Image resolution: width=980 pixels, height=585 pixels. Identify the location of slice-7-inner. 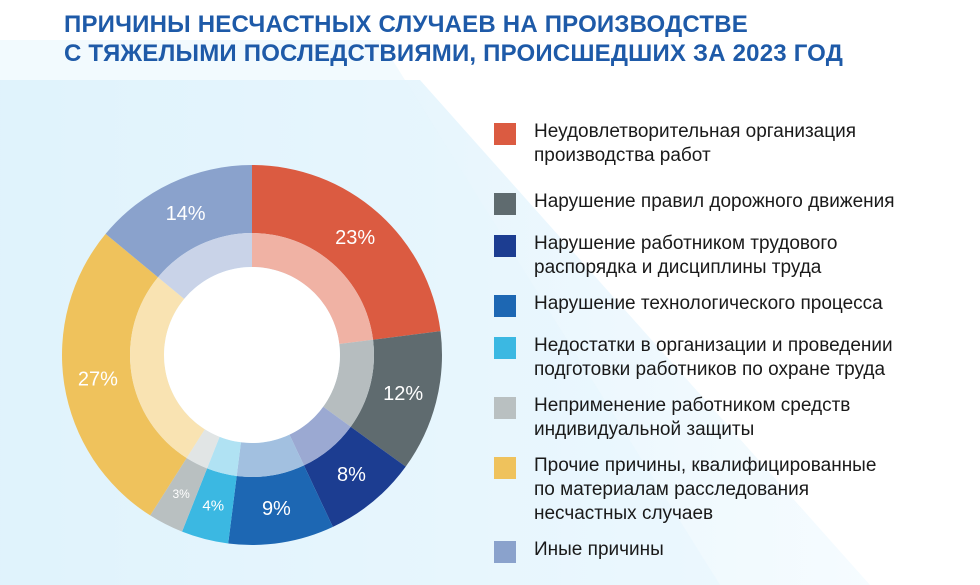
(167, 368).